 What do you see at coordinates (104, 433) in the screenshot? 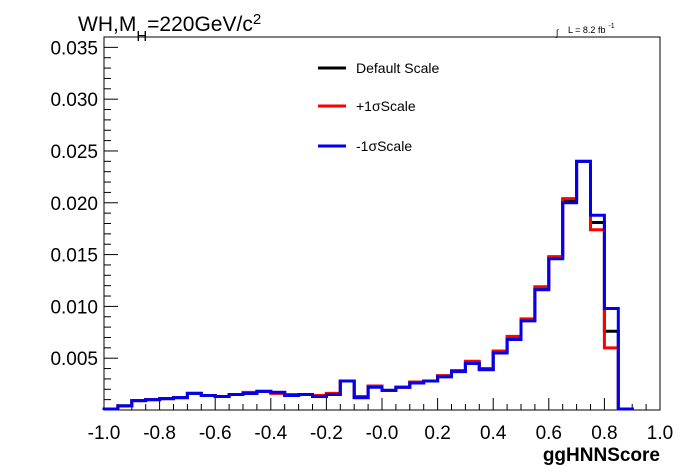
I see `x-tick-label: -1.0` at bounding box center [104, 433].